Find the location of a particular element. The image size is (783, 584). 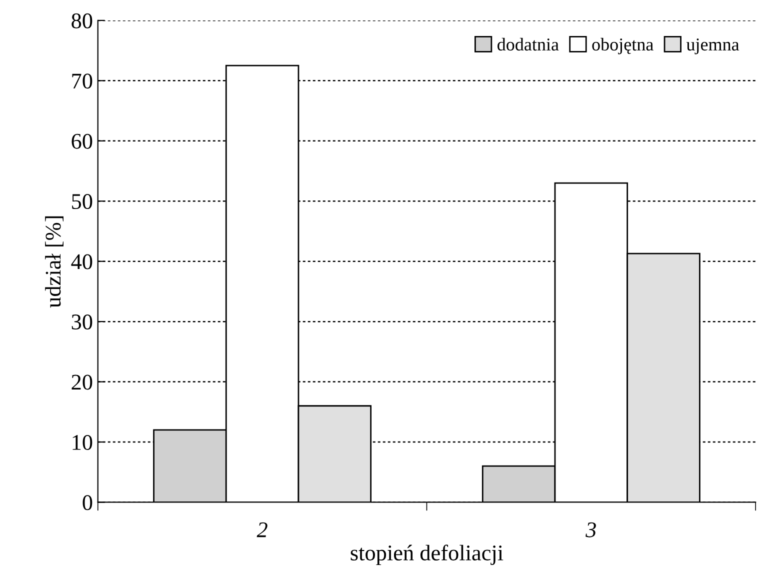

y-tick-label: 0 is located at coordinates (87, 502).